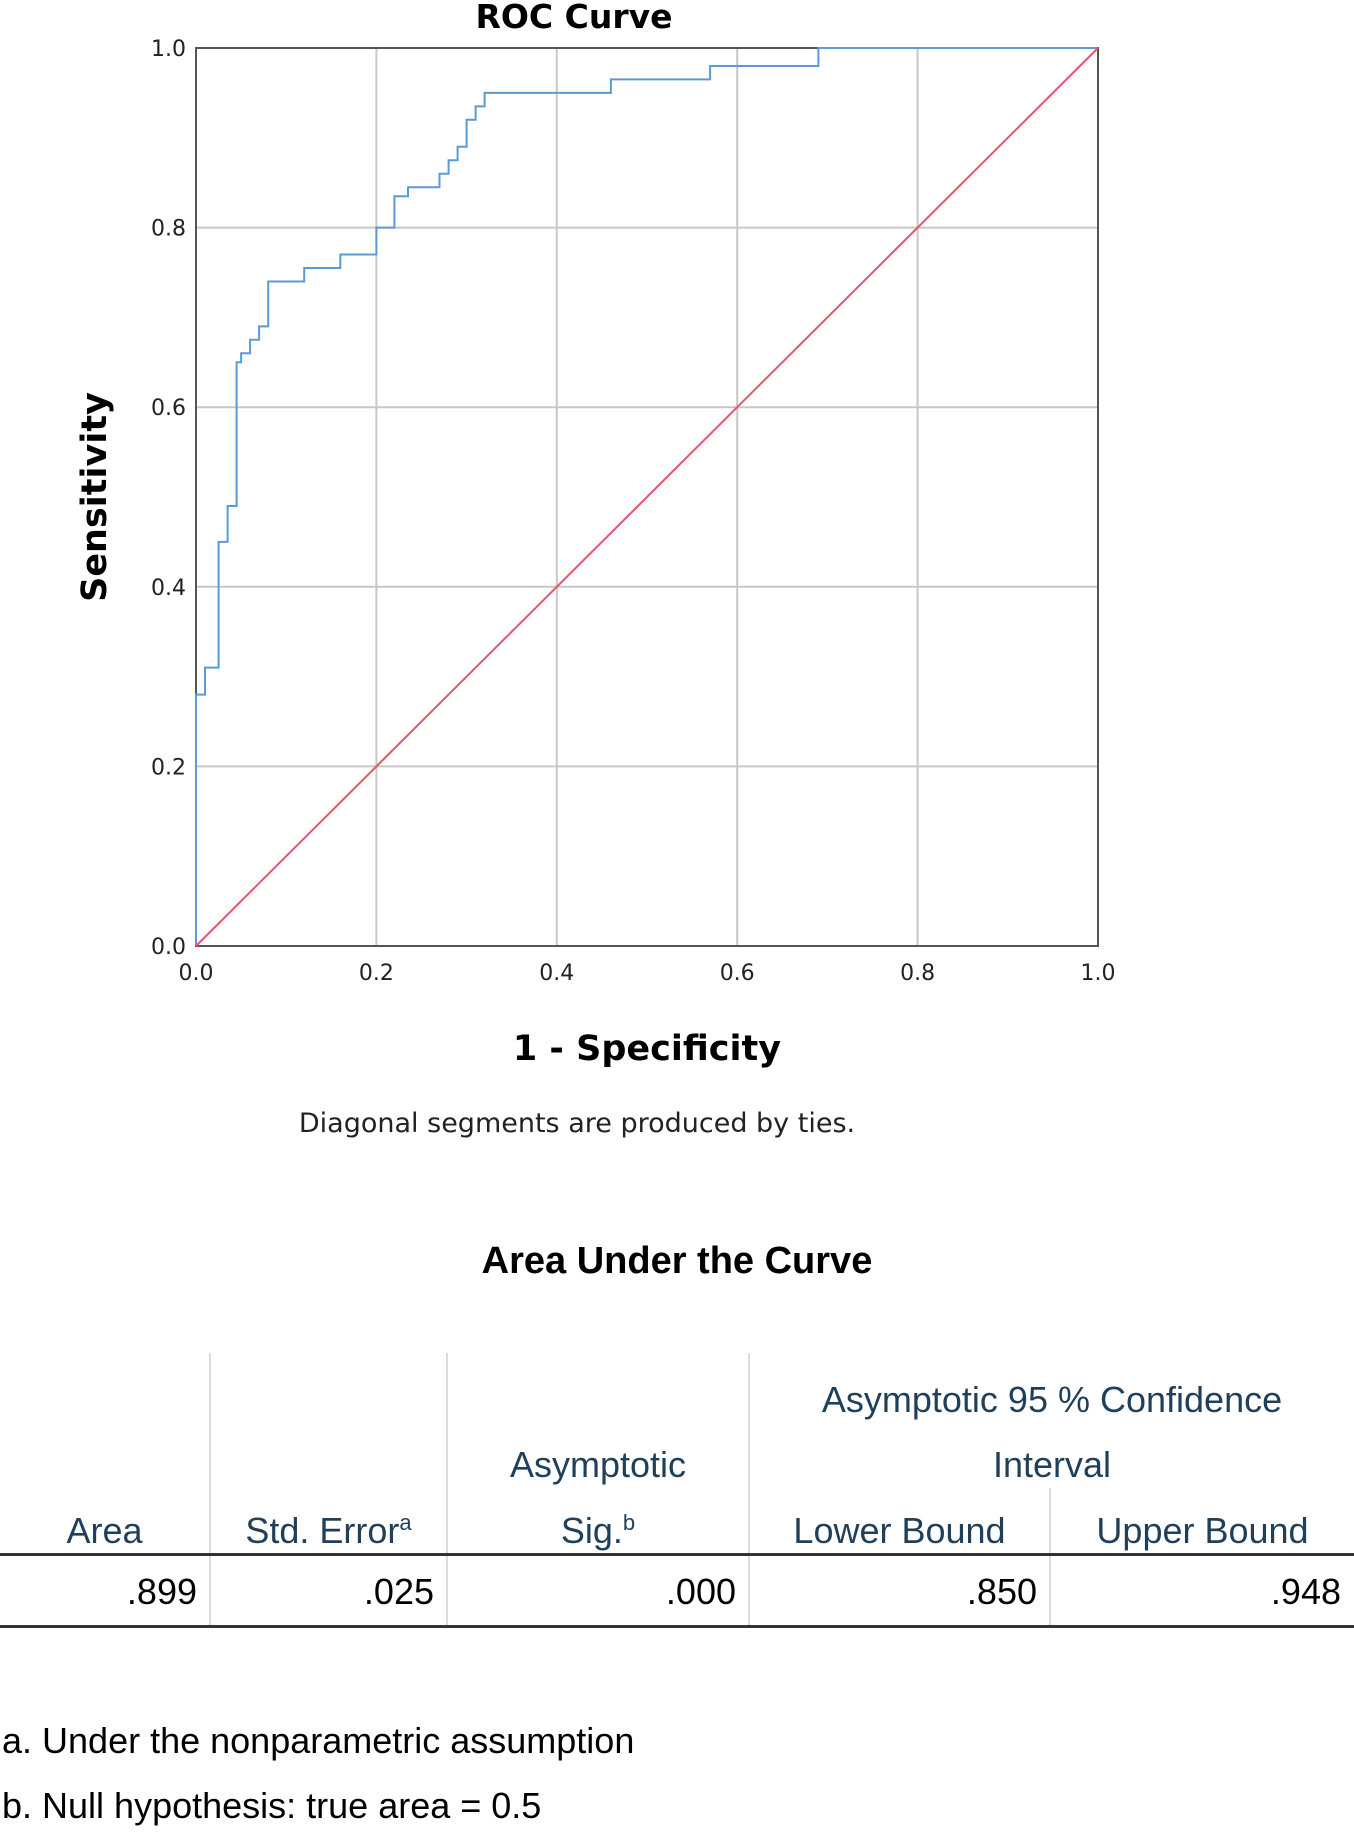  I want to click on x-tick-label: 1.0, so click(1098, 973).